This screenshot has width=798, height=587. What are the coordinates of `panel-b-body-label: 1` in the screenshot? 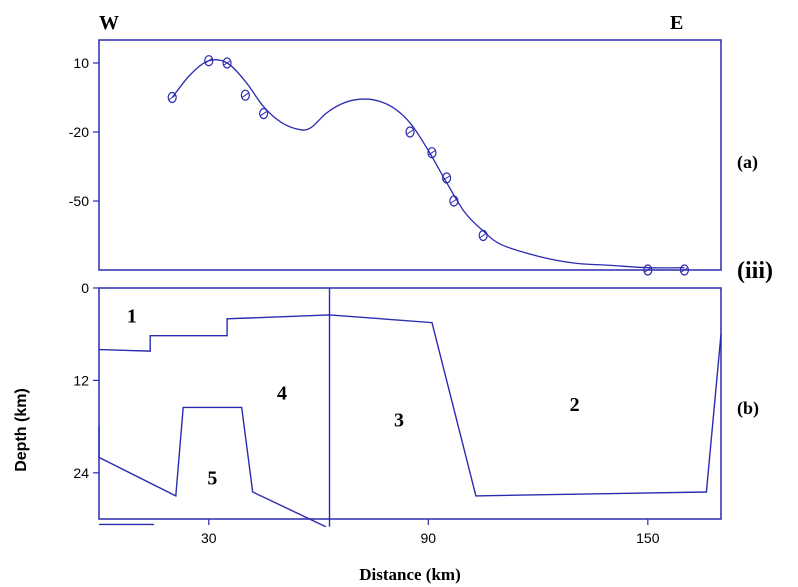 It's located at (132, 317).